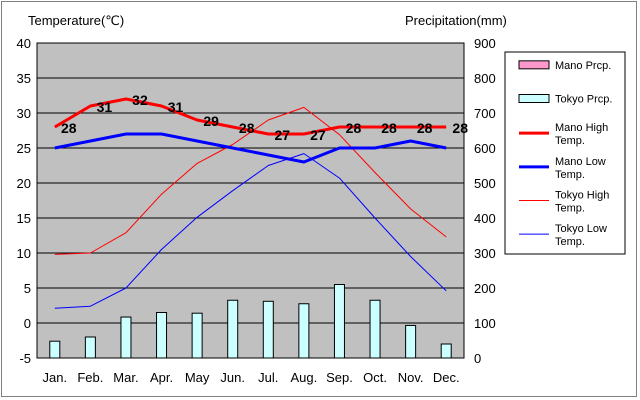  Describe the element at coordinates (24, 183) in the screenshot. I see `left-tick-label: 20` at that location.